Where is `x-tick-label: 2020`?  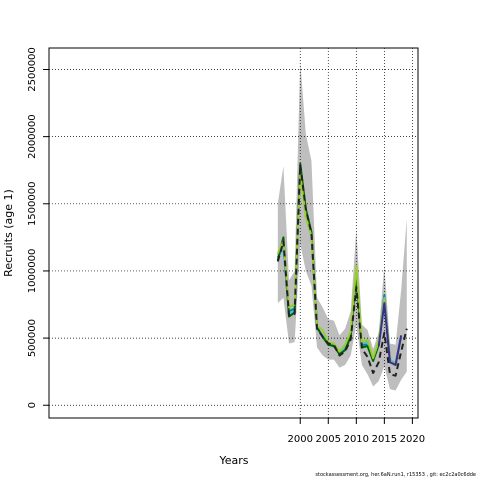 x-tick-label: 2020 is located at coordinates (412, 439).